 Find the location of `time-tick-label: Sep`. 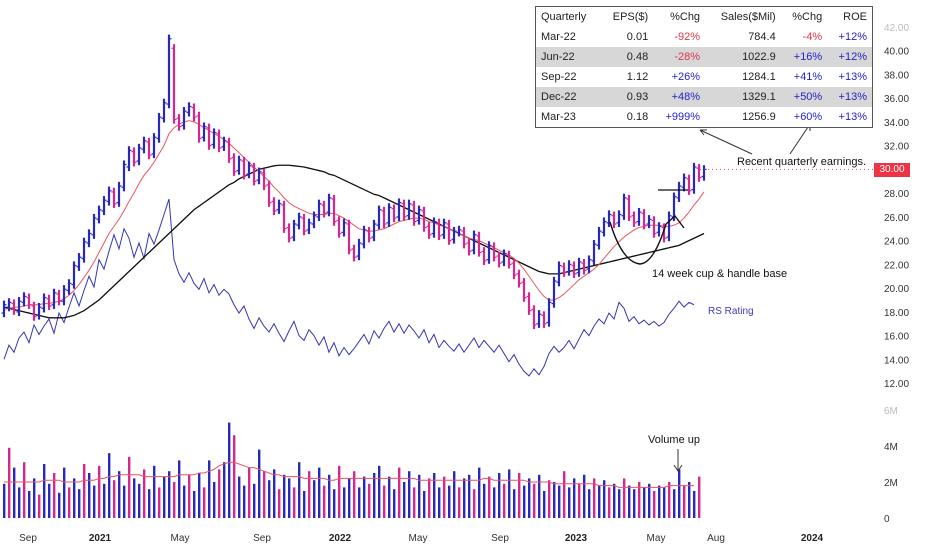

time-tick-label: Sep is located at coordinates (28, 538).